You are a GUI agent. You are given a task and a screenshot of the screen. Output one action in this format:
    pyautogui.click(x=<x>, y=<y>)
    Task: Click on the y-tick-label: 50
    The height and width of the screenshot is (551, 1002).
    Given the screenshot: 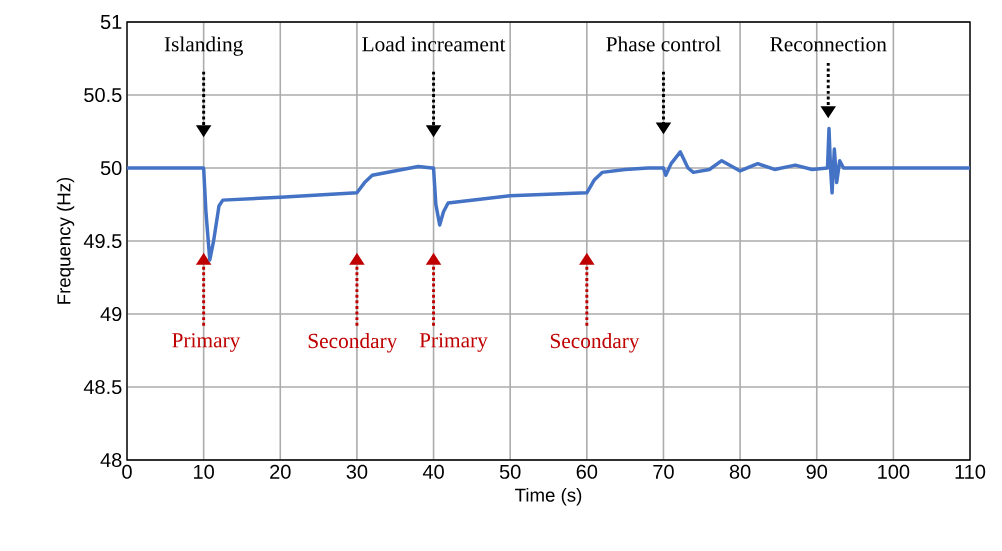 What is the action you would take?
    pyautogui.click(x=111, y=168)
    